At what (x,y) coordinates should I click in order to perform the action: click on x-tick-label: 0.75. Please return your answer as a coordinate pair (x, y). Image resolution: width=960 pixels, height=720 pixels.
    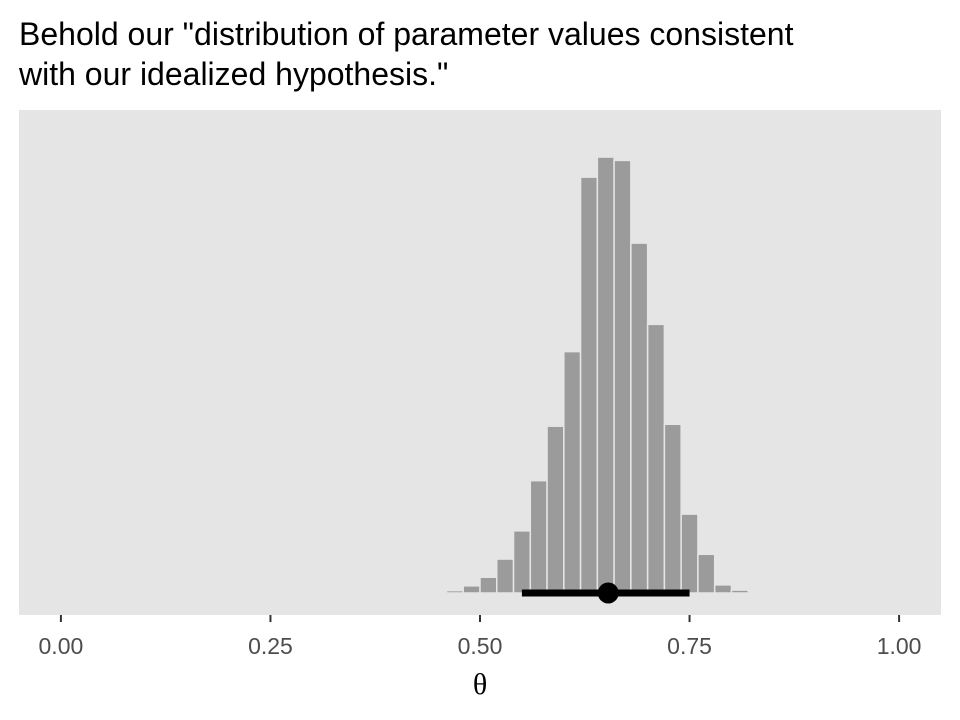
    Looking at the image, I should click on (689, 646).